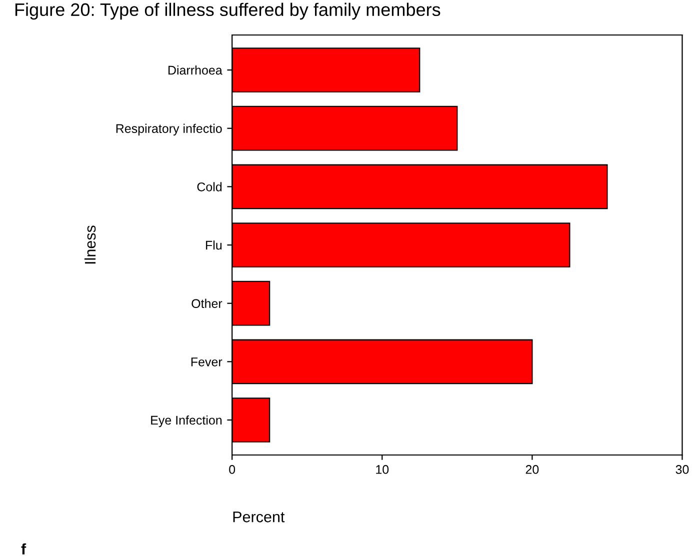 Image resolution: width=699 pixels, height=560 pixels. What do you see at coordinates (232, 469) in the screenshot?
I see `x-tick-label: 0` at bounding box center [232, 469].